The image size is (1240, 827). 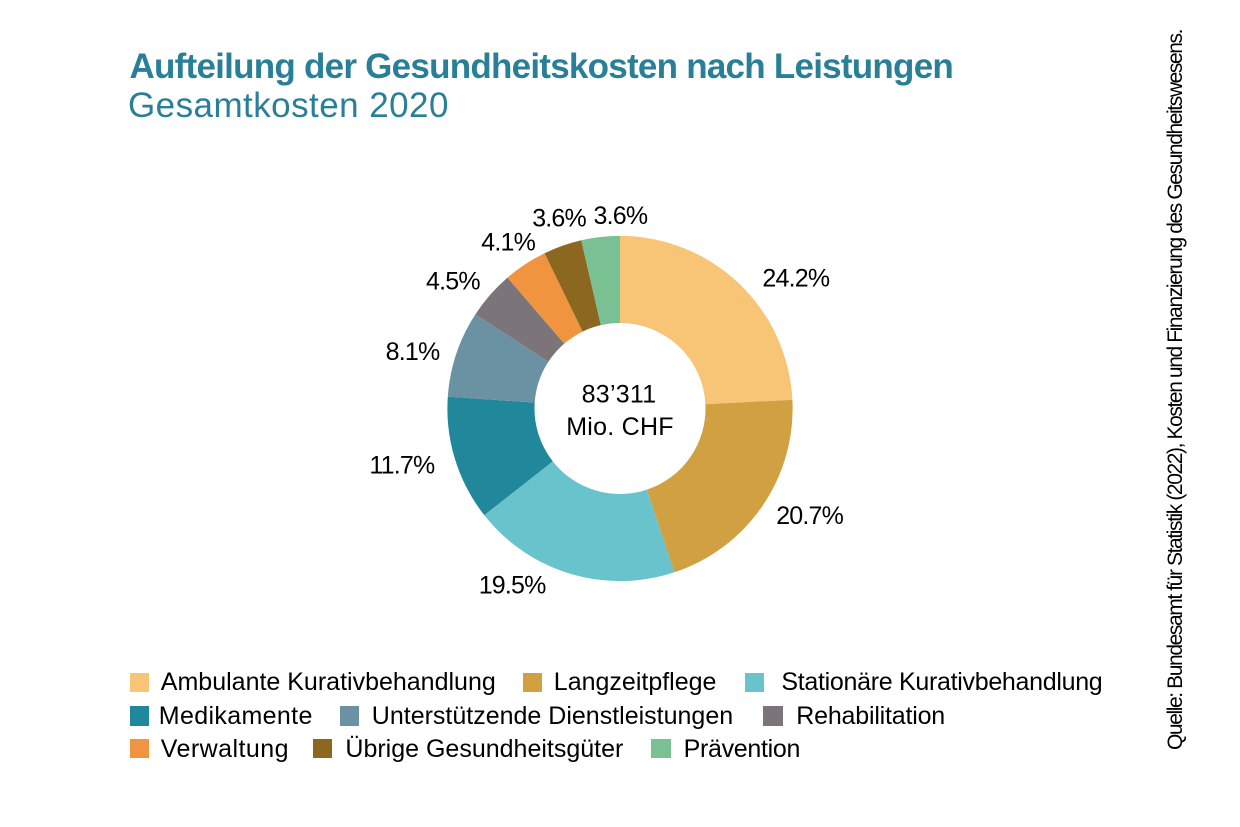 I want to click on svg-text: 24.2%, so click(x=795, y=279).